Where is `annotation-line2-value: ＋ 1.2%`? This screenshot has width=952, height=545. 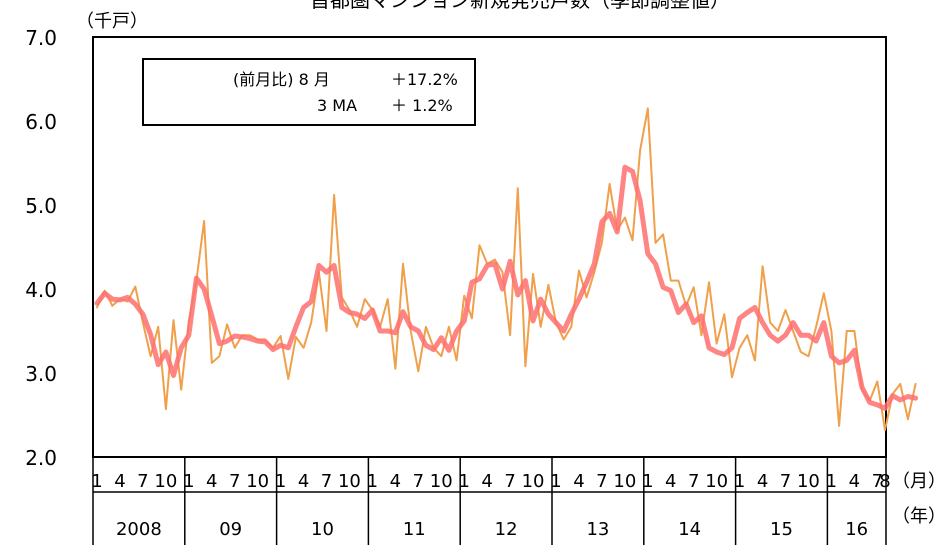
annotation-line2-value: ＋ 1.2% is located at coordinates (422, 105).